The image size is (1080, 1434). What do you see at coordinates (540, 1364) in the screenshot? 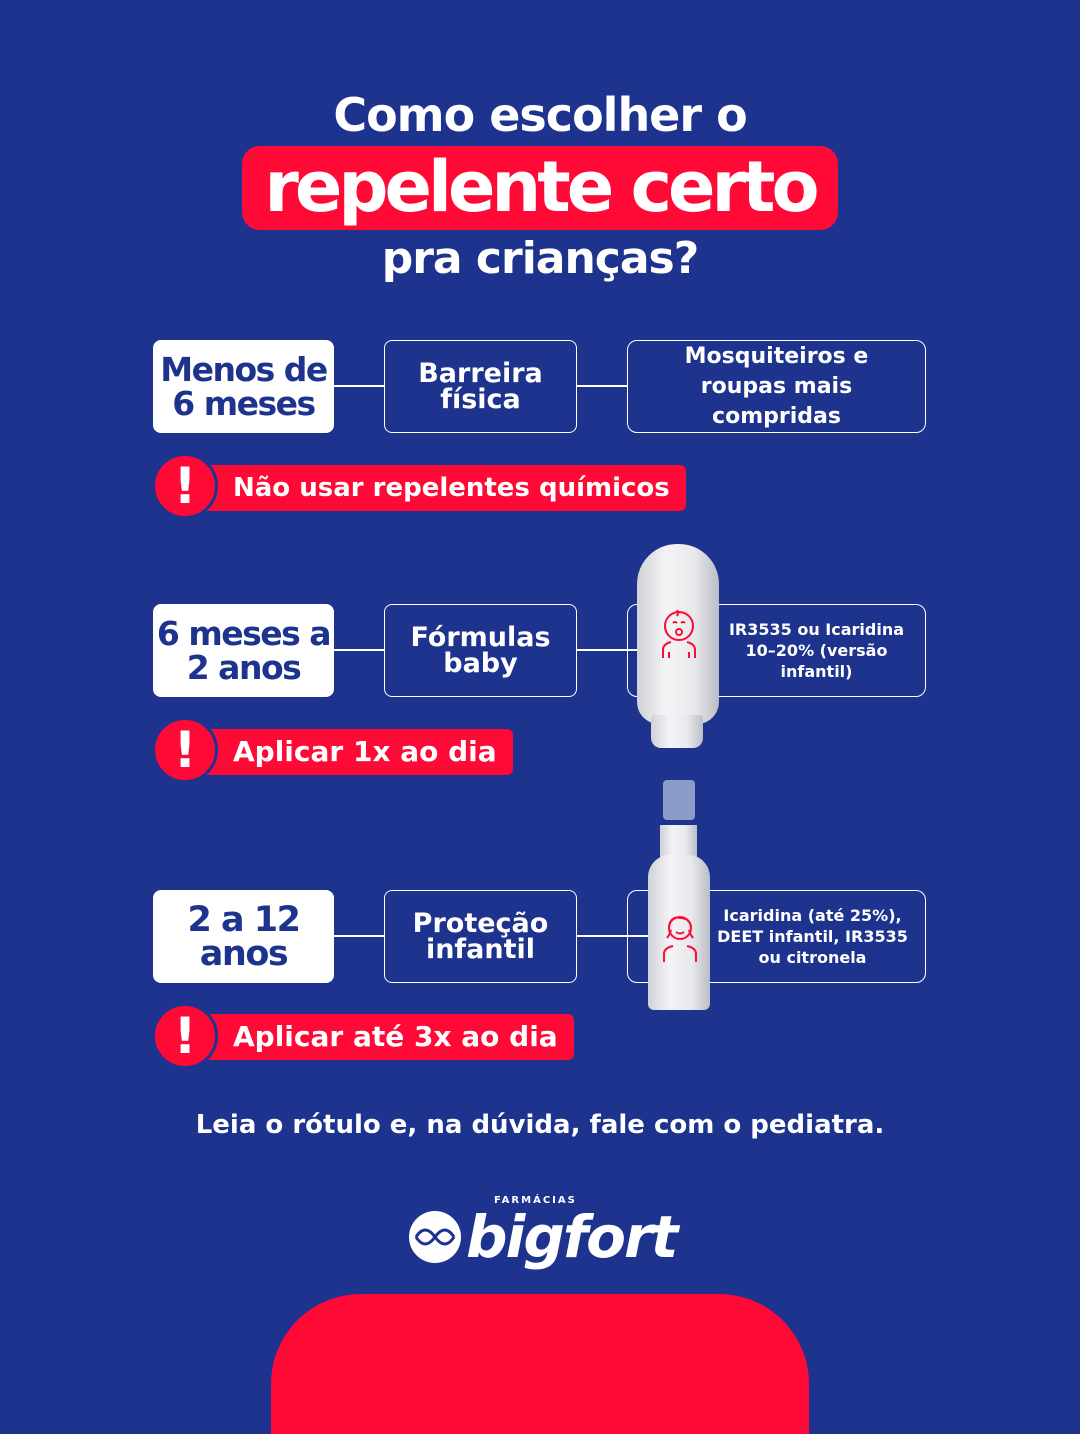
I see `decorative-red-shape` at bounding box center [540, 1364].